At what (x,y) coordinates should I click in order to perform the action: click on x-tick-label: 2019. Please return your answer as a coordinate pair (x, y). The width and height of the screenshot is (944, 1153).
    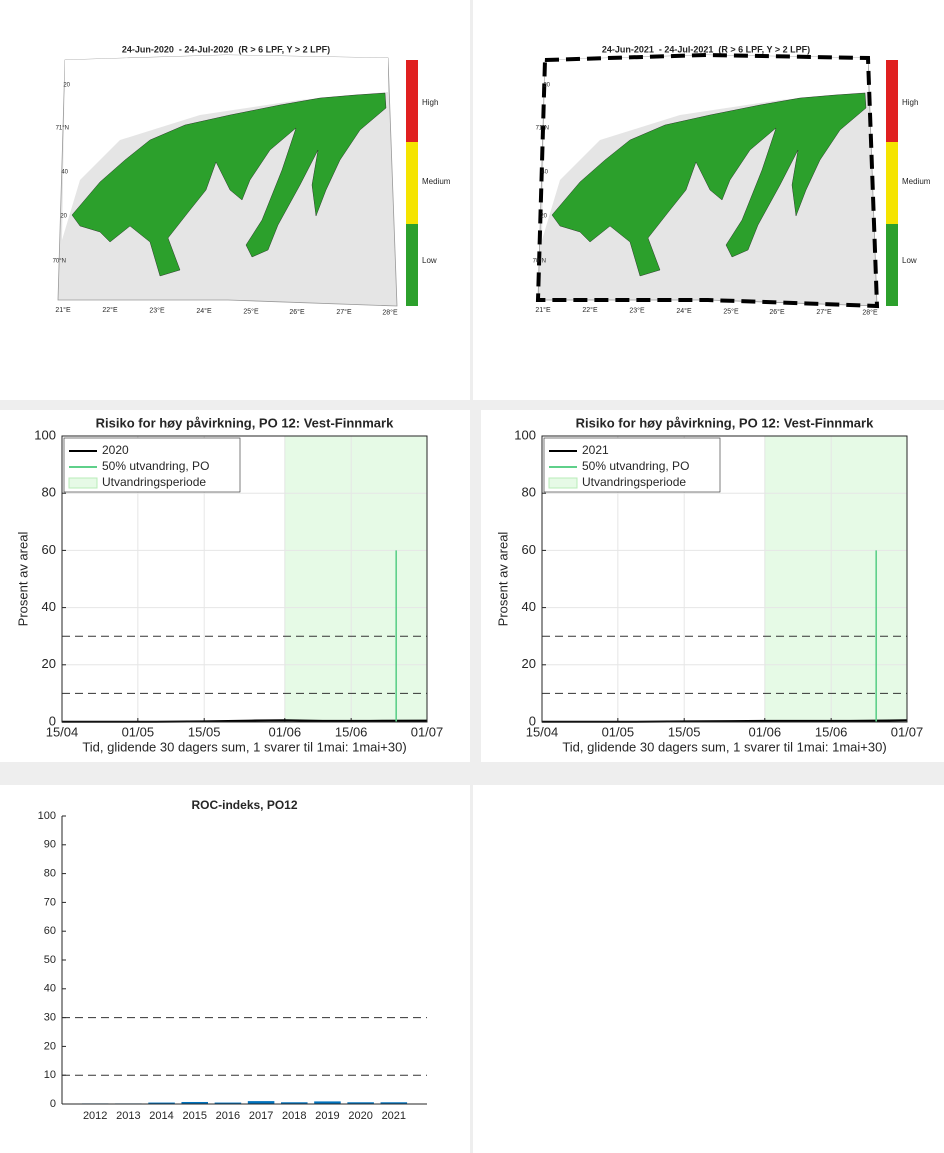
    Looking at the image, I should click on (327, 1116).